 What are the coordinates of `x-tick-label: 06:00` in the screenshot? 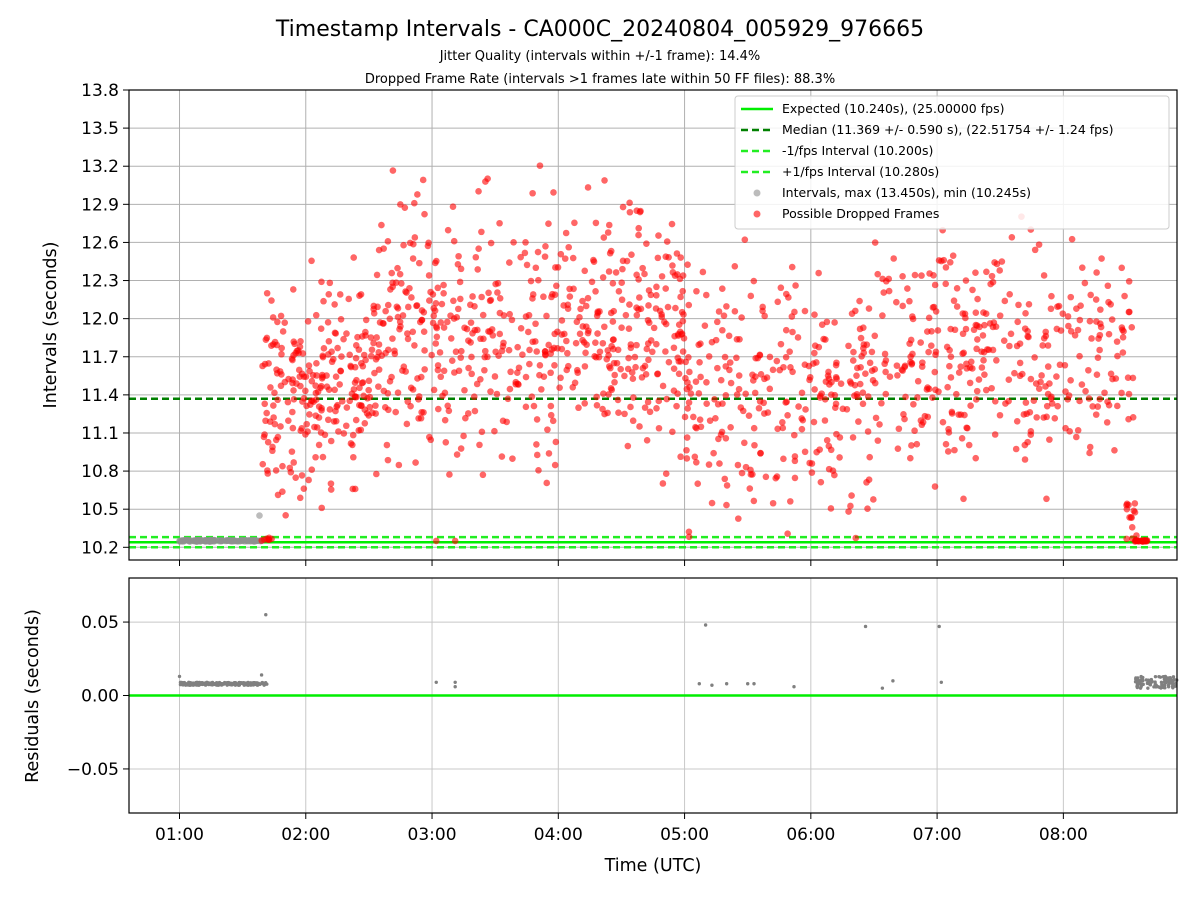 It's located at (810, 835).